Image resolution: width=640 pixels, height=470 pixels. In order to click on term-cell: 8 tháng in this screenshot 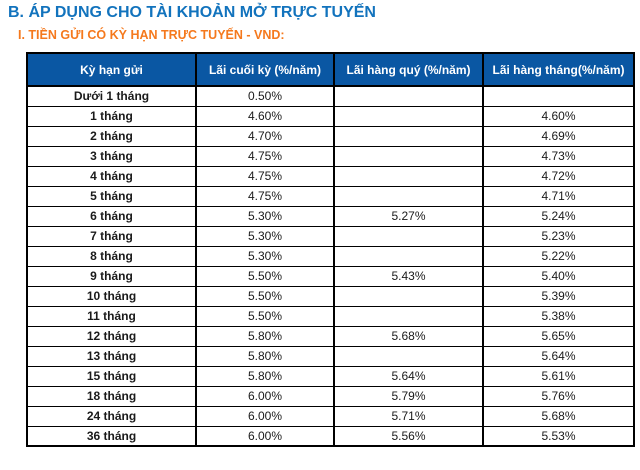, I will do `click(111, 256)`.